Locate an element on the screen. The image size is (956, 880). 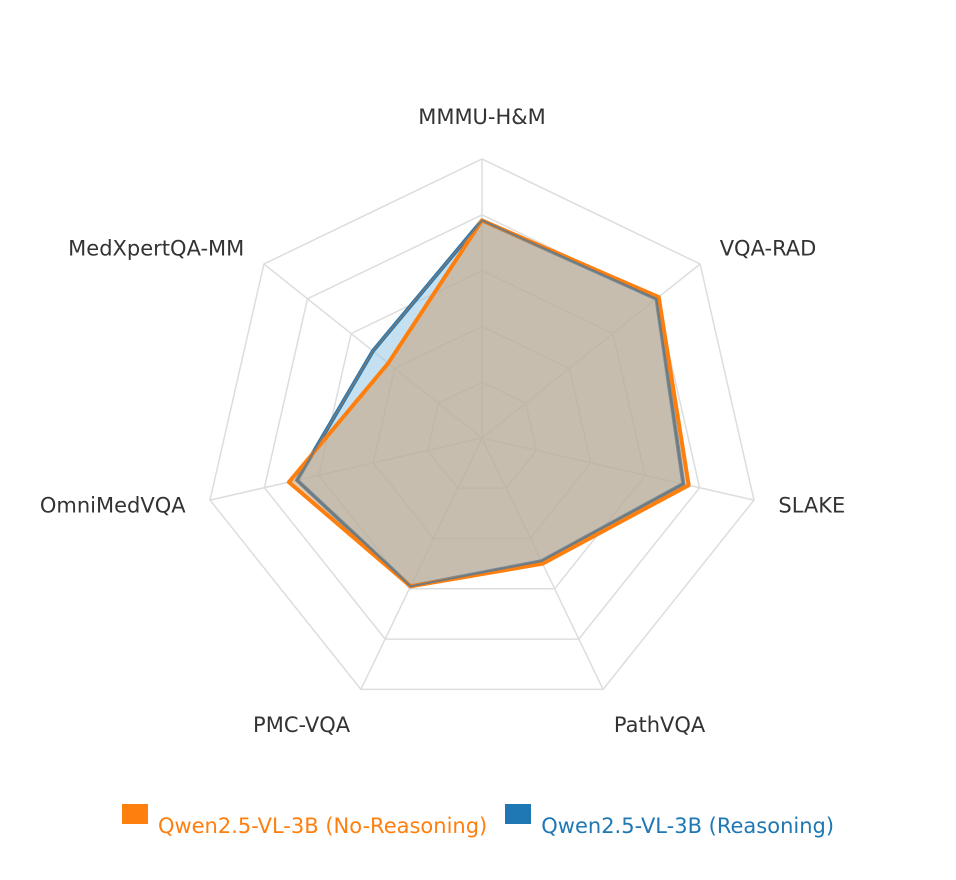
axis-label-omnimedvqa: OmniMedVQA is located at coordinates (113, 506).